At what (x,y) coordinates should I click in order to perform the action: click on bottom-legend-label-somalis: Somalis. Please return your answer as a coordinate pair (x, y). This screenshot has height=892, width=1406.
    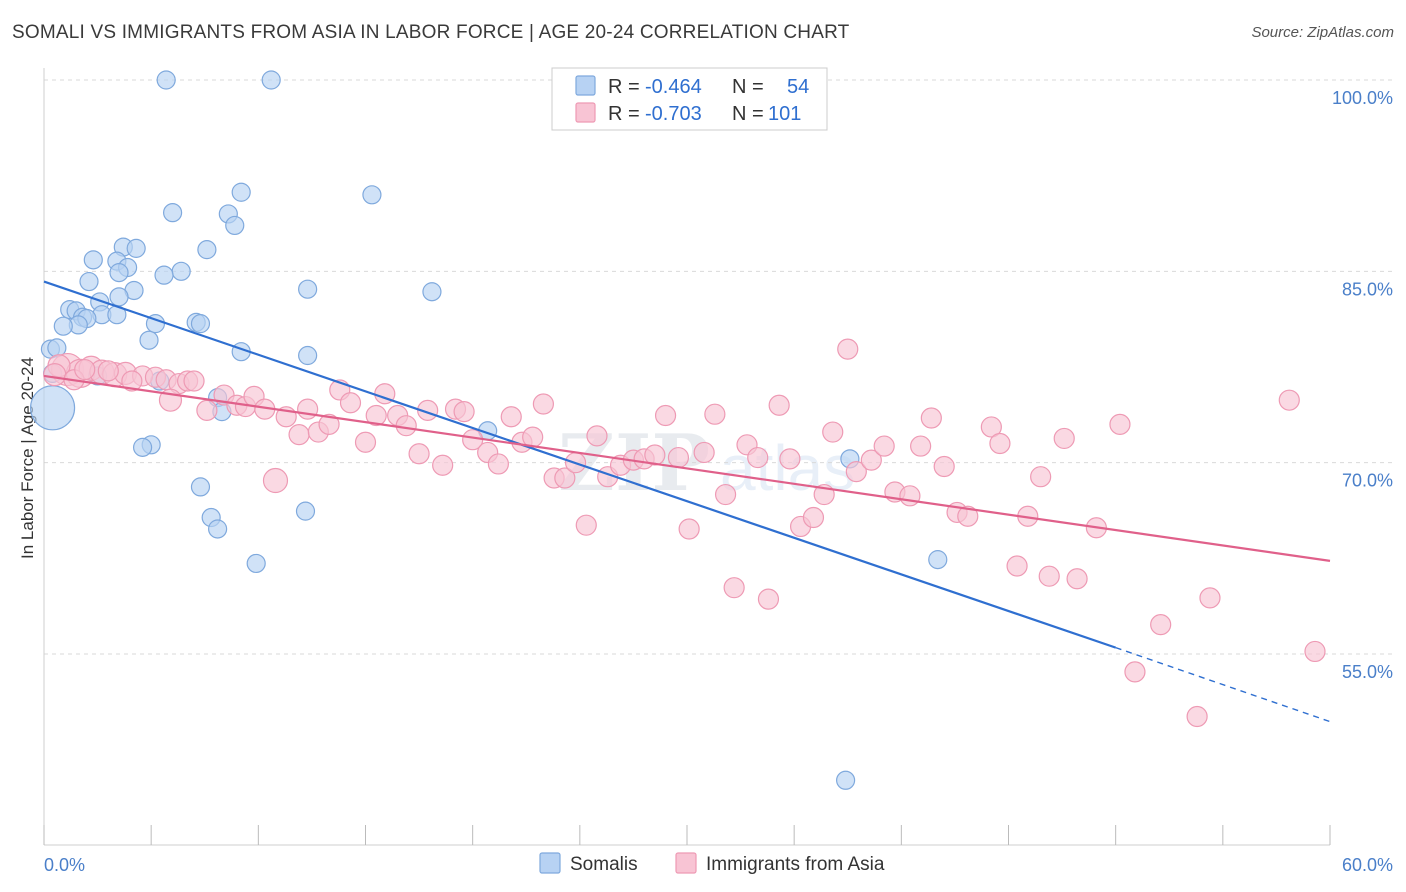
    Looking at the image, I should click on (604, 864).